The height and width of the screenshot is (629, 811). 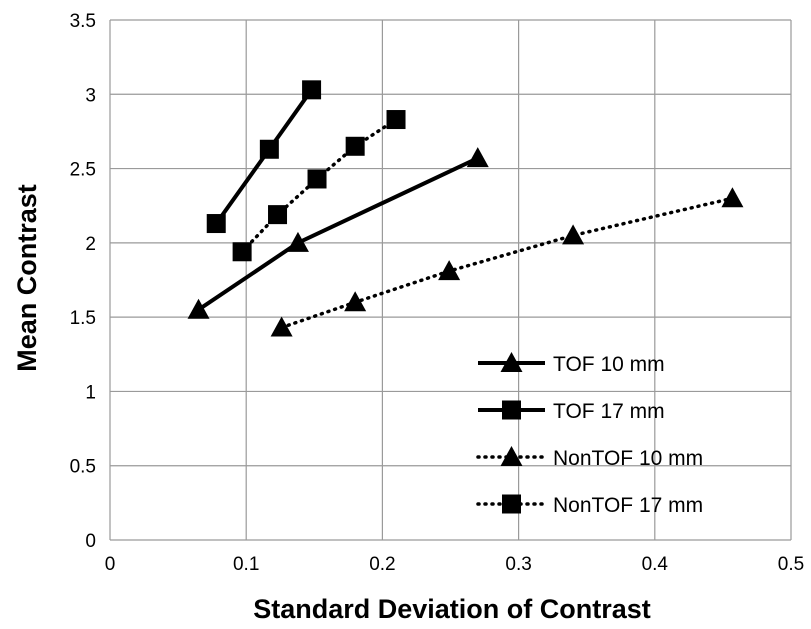 What do you see at coordinates (83, 467) in the screenshot?
I see `y-tick-label: 0.5` at bounding box center [83, 467].